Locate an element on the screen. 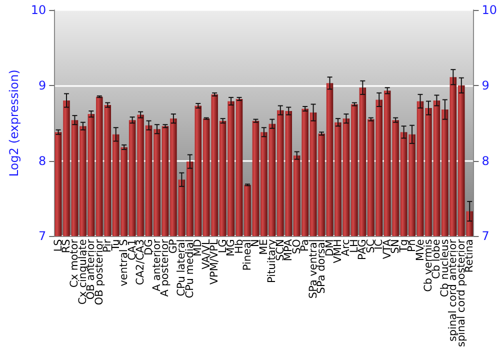 Image resolution: width=500 pixels, height=350 pixels. y-axis-title: Log2 (expression) is located at coordinates (14, 123).